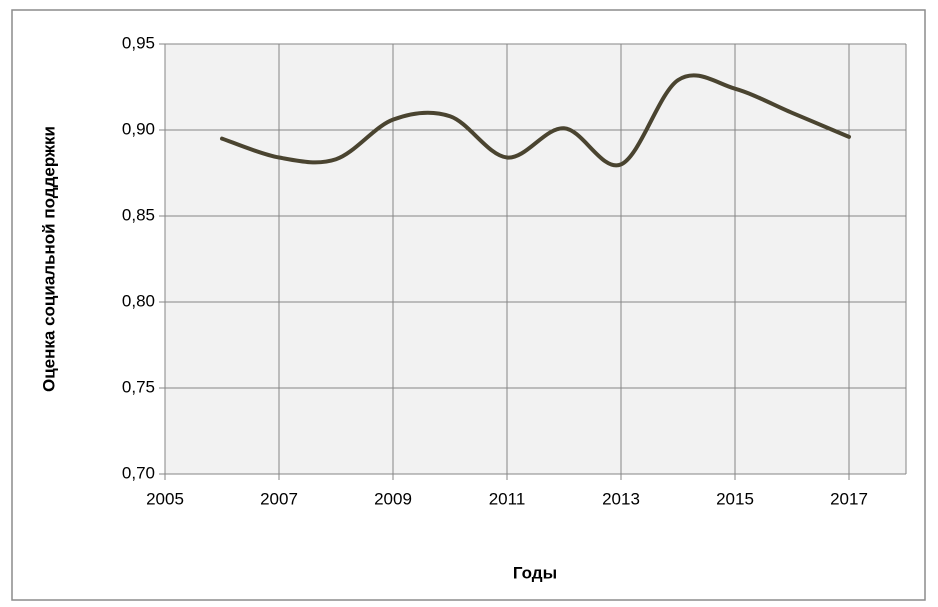 This screenshot has width=938, height=607. Describe the element at coordinates (138, 214) in the screenshot. I see `y-tick-label: 0,85` at that location.